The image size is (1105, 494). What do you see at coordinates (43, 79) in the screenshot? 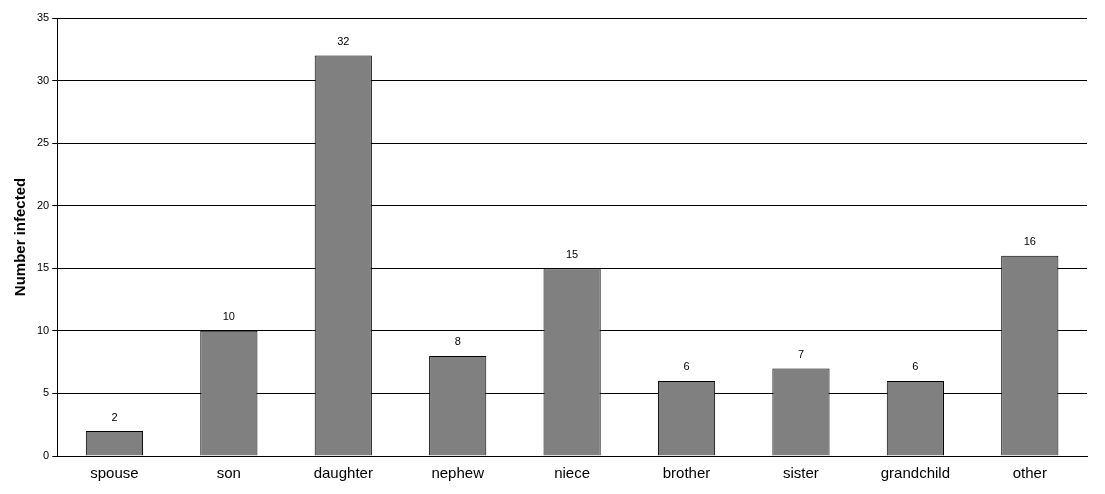
I see `y-tick-label: 30` at bounding box center [43, 79].